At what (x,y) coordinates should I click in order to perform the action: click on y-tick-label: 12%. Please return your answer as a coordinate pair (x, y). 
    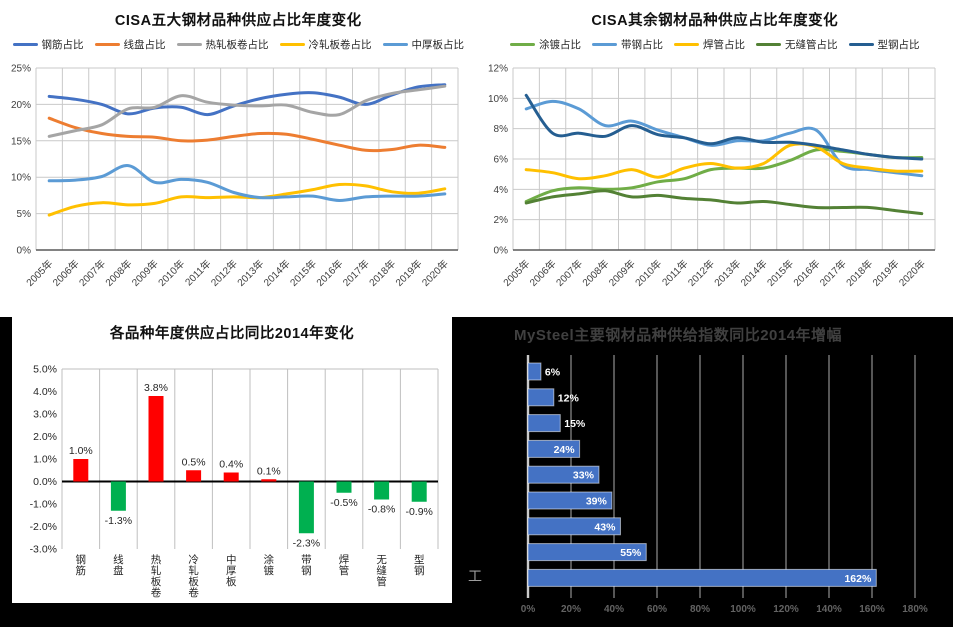
    Looking at the image, I should click on (497, 69).